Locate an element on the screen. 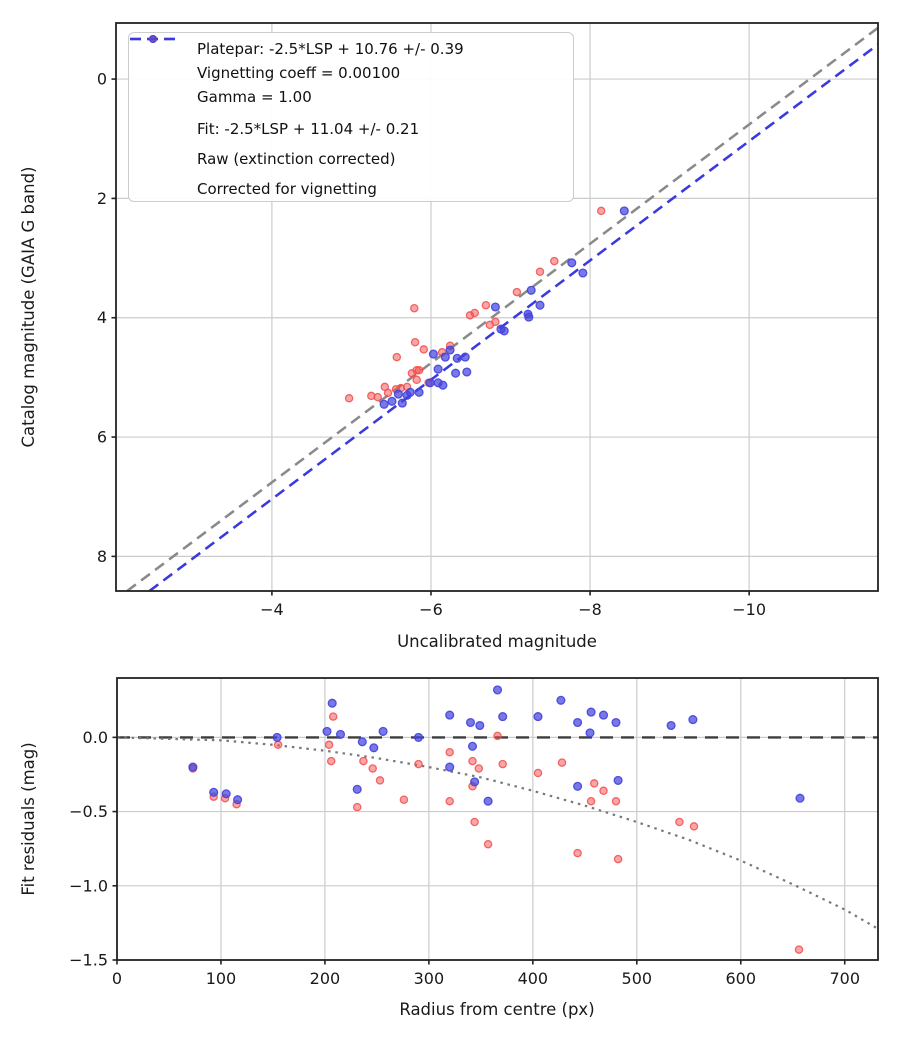 The width and height of the screenshot is (900, 1050). y-tick-label: 2 is located at coordinates (102, 198).